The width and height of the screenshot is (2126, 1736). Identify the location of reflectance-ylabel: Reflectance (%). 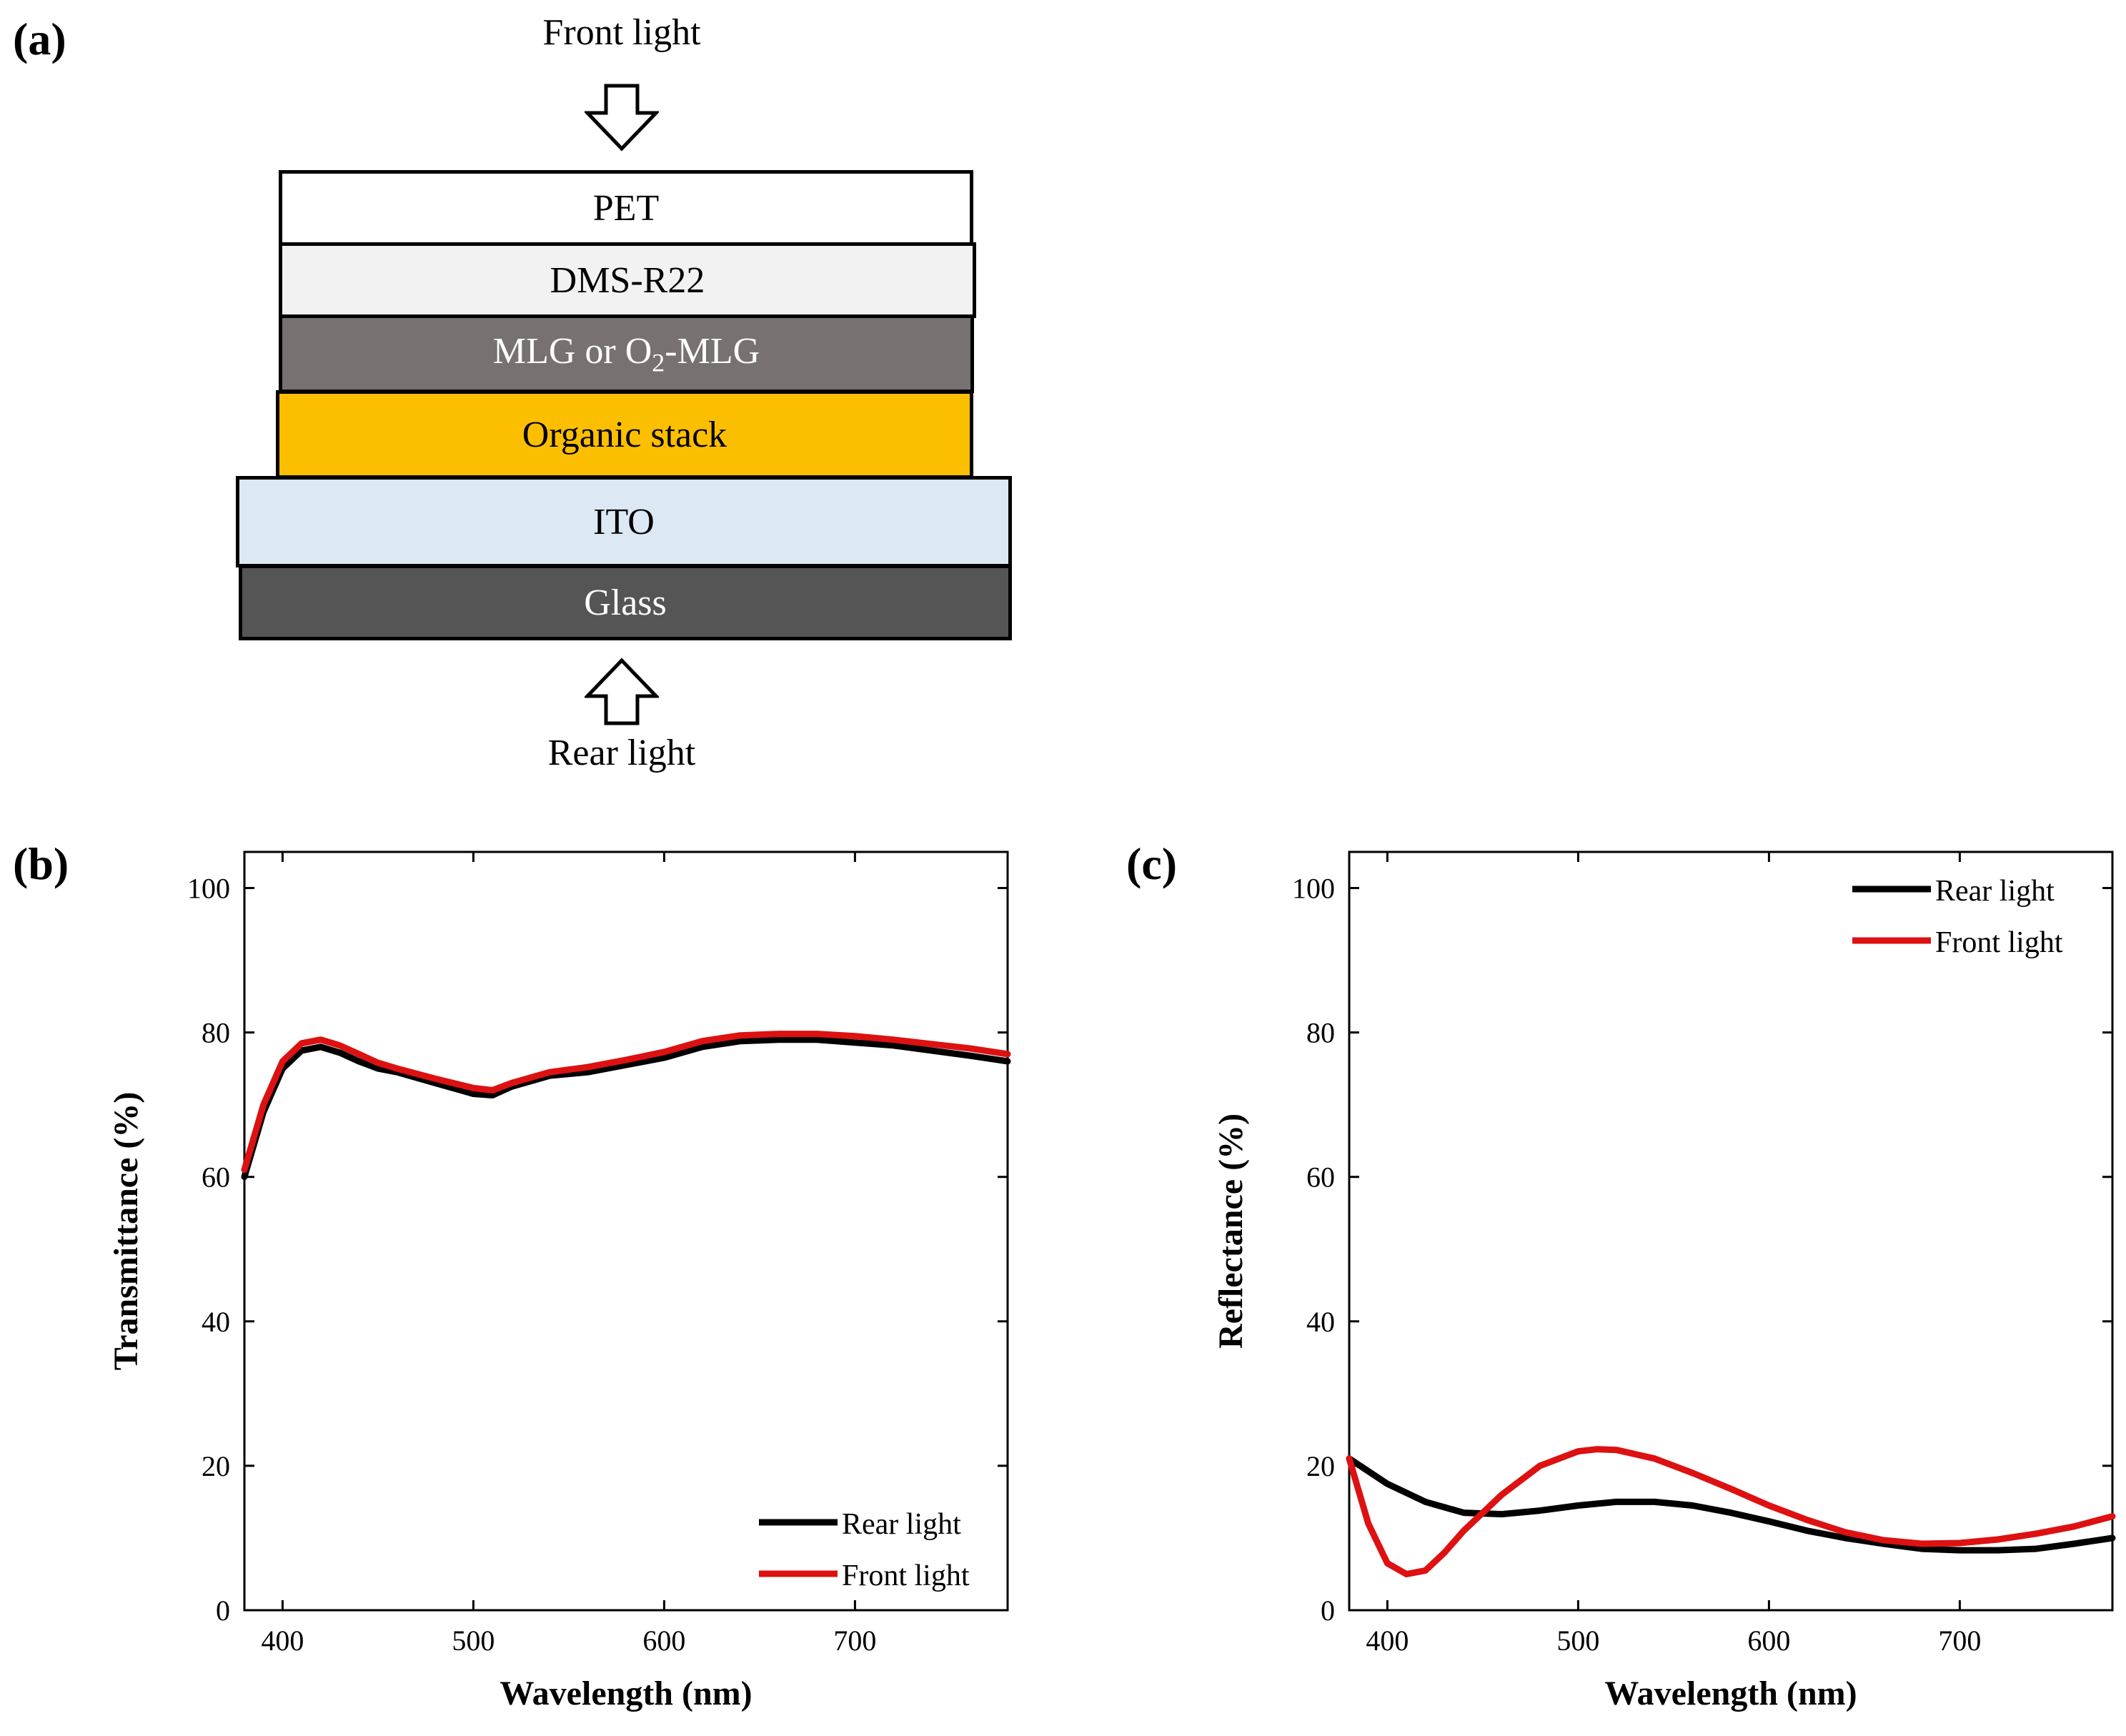
(1231, 1231).